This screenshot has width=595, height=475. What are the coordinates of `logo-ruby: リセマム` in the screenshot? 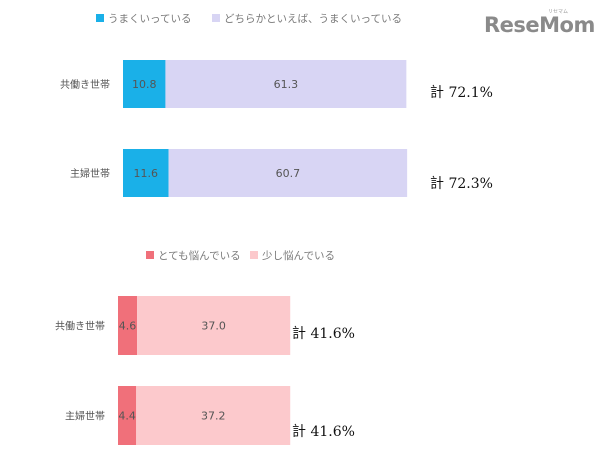 It's located at (558, 12).